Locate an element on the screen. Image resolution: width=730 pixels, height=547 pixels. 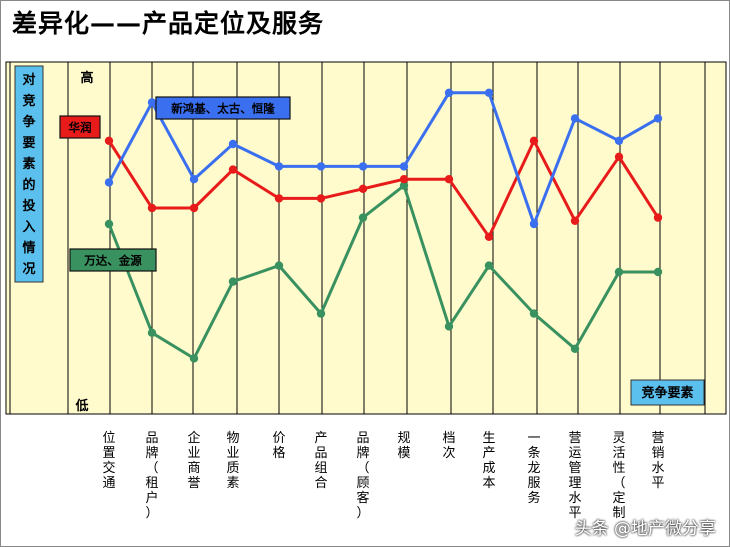
y-axis-high-label: 高 is located at coordinates (86, 78).